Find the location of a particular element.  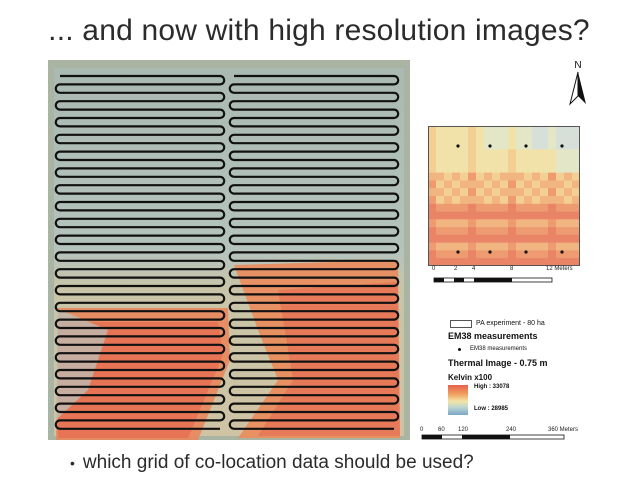

main-scale-label: 0 is located at coordinates (422, 430).